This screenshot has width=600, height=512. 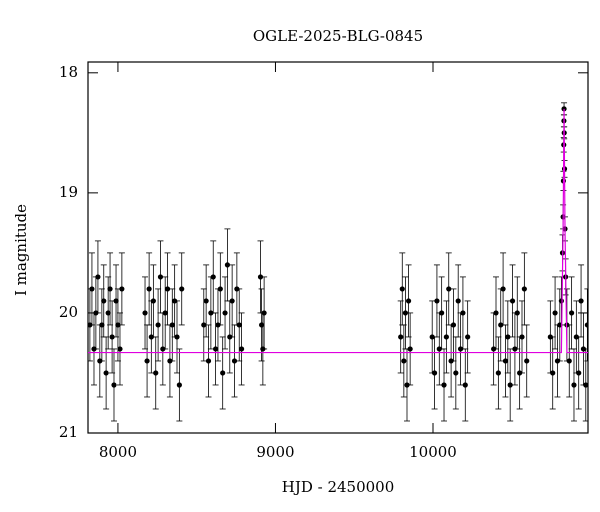 What do you see at coordinates (21, 250) in the screenshot?
I see `y-axis-label: I magnitude` at bounding box center [21, 250].